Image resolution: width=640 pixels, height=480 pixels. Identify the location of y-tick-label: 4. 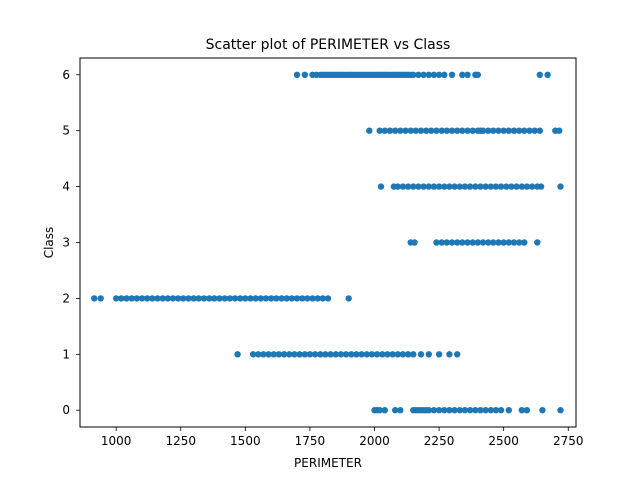
(66, 187).